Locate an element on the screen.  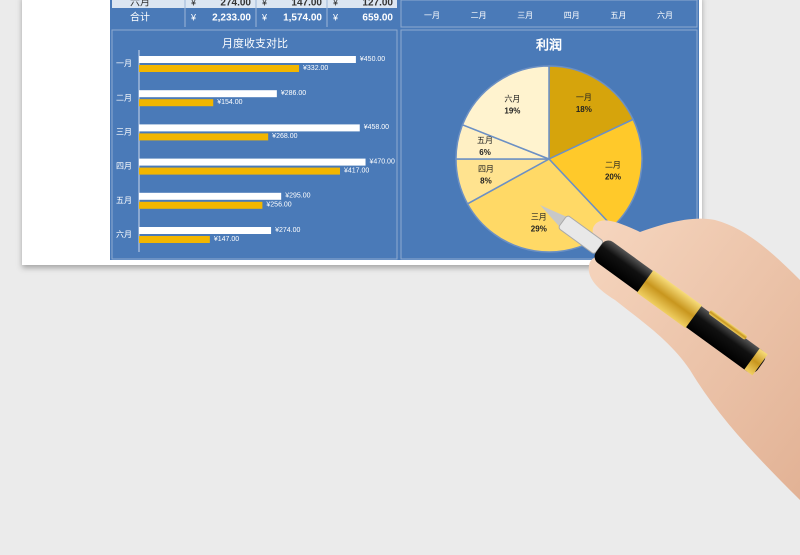
chart-title: 利润 is located at coordinates (549, 44).